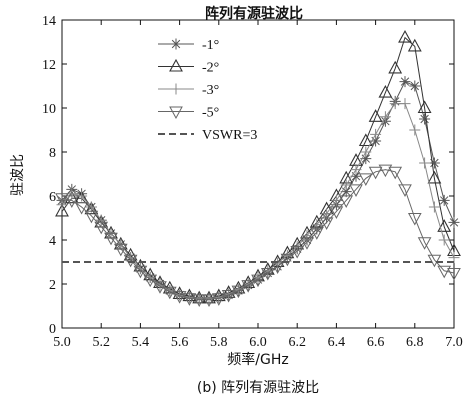 The image size is (465, 403). Describe the element at coordinates (210, 45) in the screenshot. I see `legend-label: -1°` at that location.